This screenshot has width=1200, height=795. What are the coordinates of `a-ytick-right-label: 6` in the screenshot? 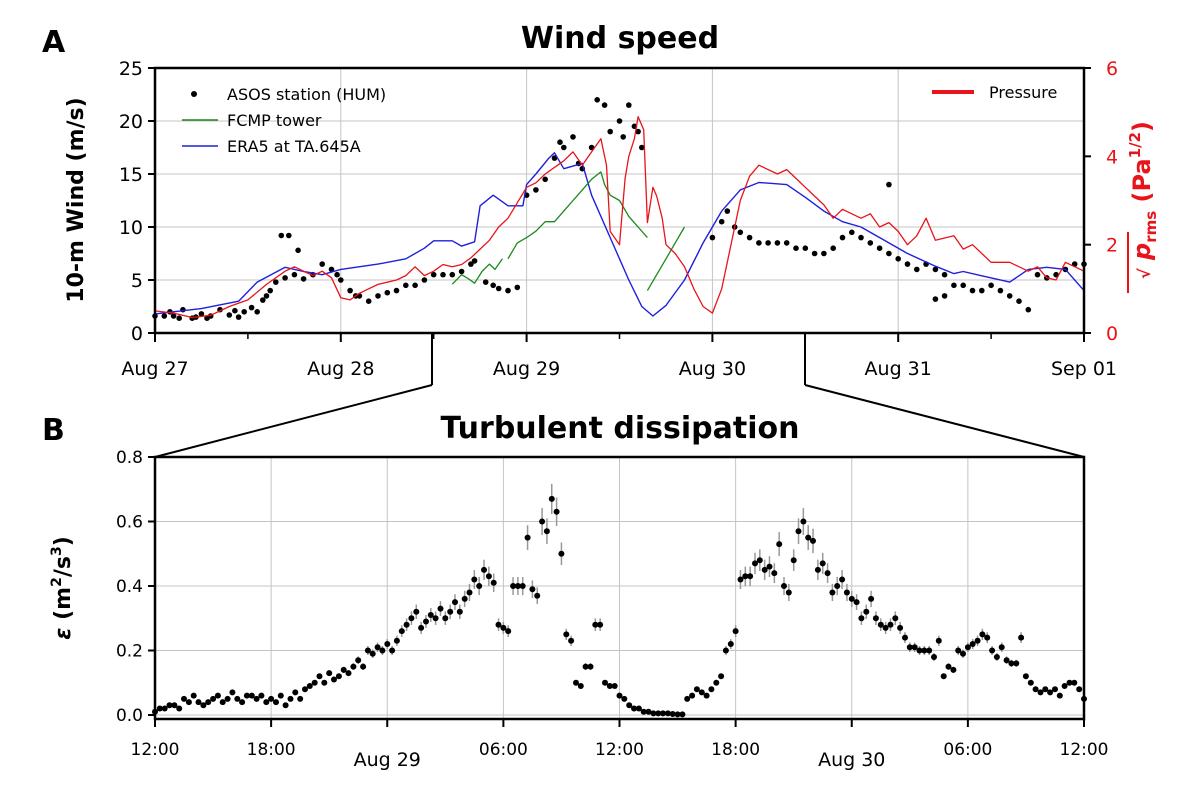 It's located at (1112, 69).